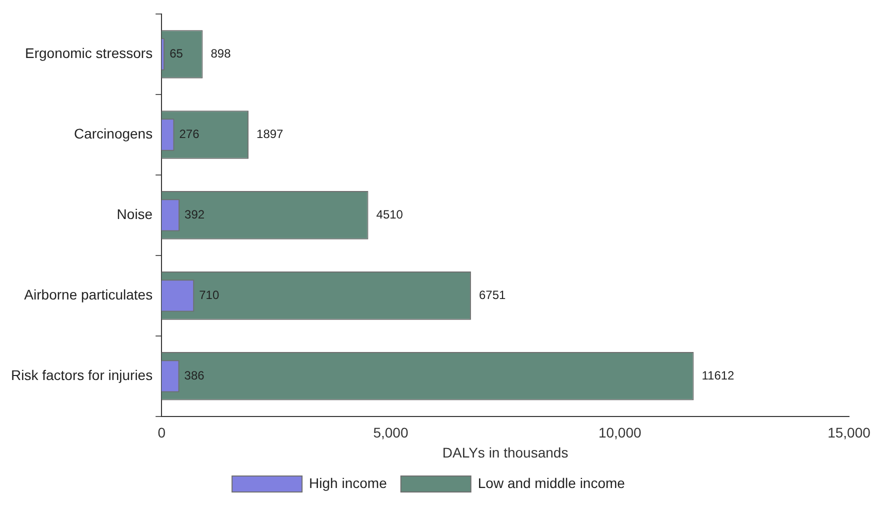 The width and height of the screenshot is (883, 506). What do you see at coordinates (390, 432) in the screenshot?
I see `x-tick-label: 5,000` at bounding box center [390, 432].